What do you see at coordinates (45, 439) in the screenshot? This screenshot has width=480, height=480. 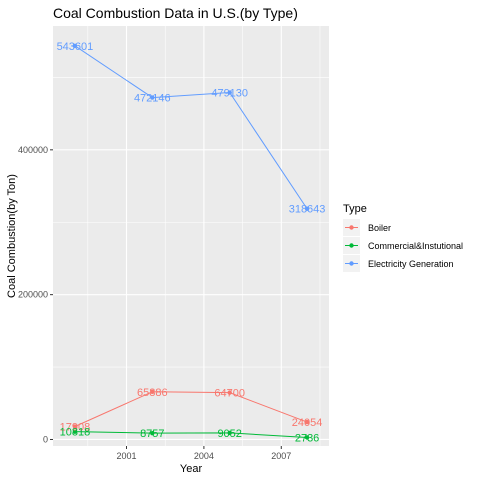 I see `y-tick-label: 0` at bounding box center [45, 439].